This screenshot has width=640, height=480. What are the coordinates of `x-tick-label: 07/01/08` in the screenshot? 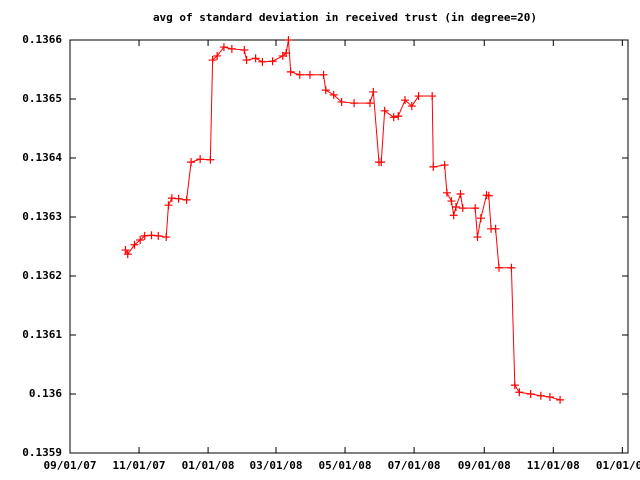 It's located at (414, 465).